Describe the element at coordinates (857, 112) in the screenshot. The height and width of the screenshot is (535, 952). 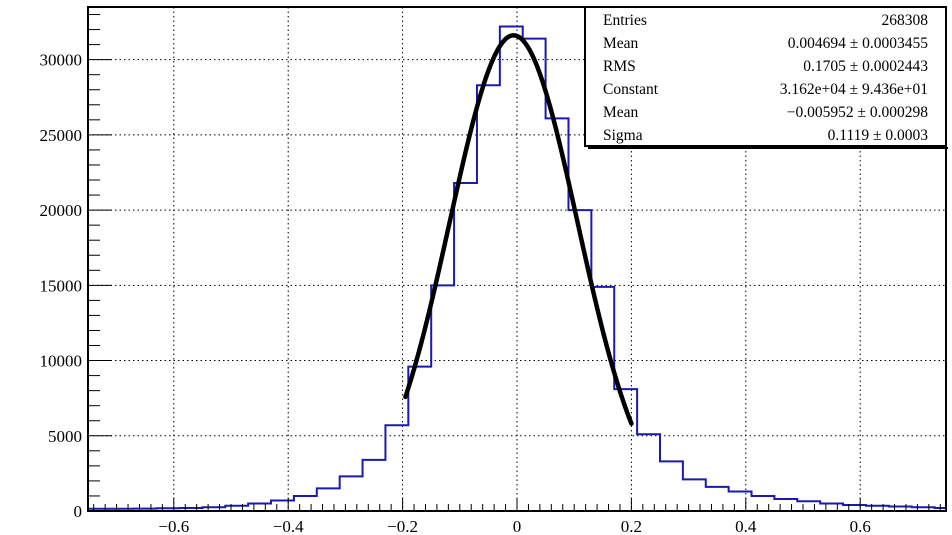
I see `stats-value: −0.005952 ± 0.000298` at that location.